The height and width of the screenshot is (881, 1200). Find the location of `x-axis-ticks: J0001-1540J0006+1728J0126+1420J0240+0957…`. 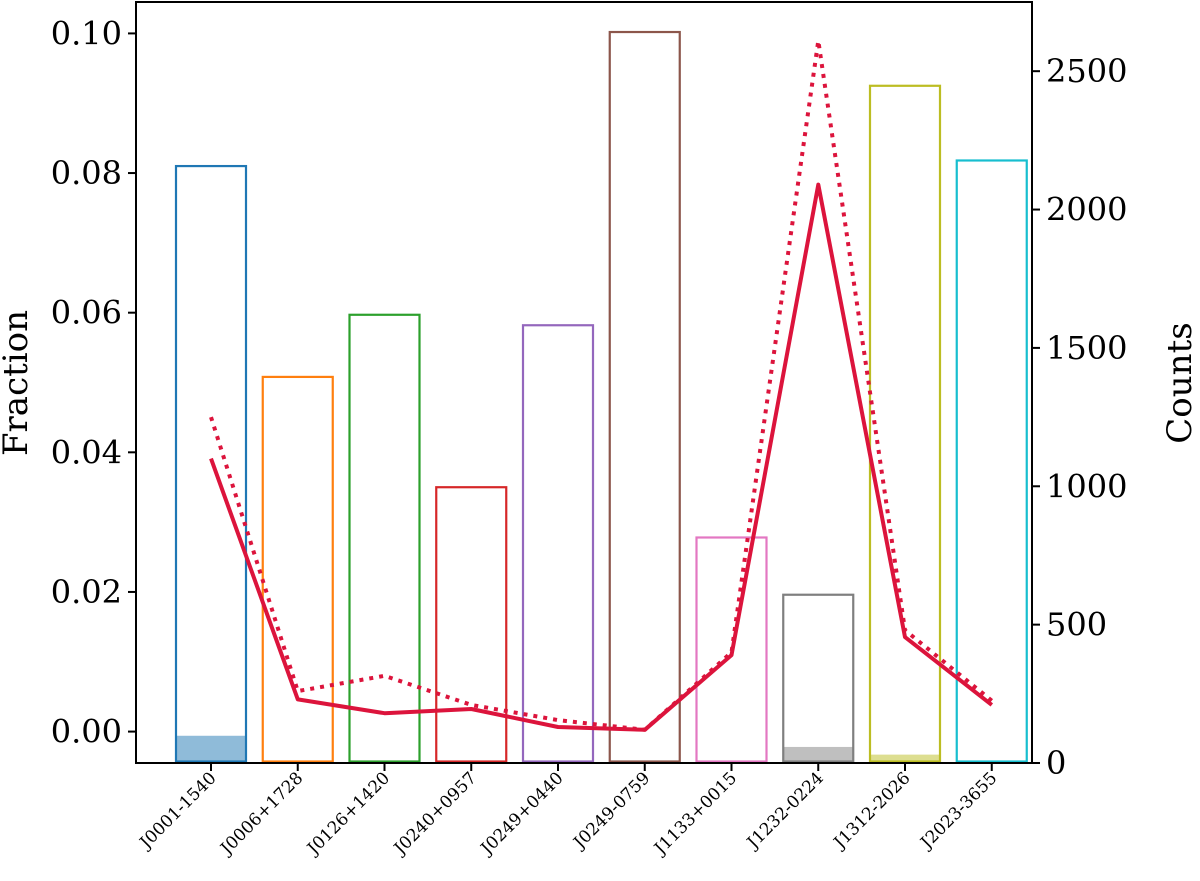

x-axis-ticks: J0001-1540J0006+1728J0126+1420J0240+0957… is located at coordinates (568, 811).